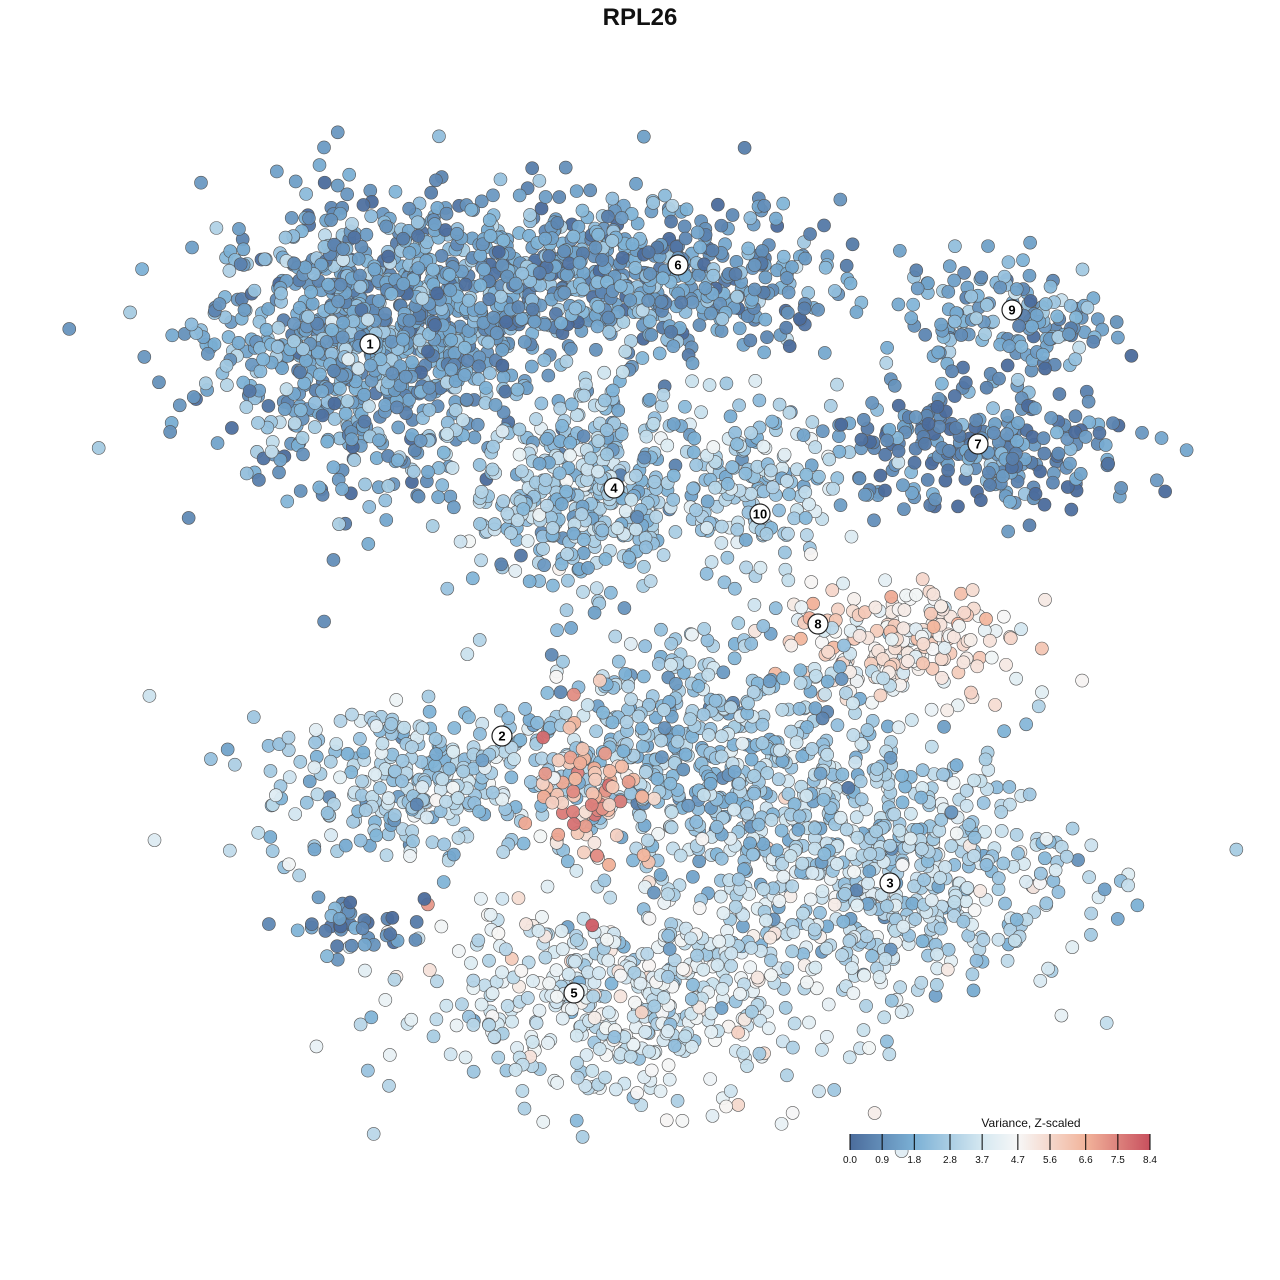 This screenshot has width=1280, height=1280. What do you see at coordinates (817, 624) in the screenshot?
I see `cluster-label-text: 8` at bounding box center [817, 624].